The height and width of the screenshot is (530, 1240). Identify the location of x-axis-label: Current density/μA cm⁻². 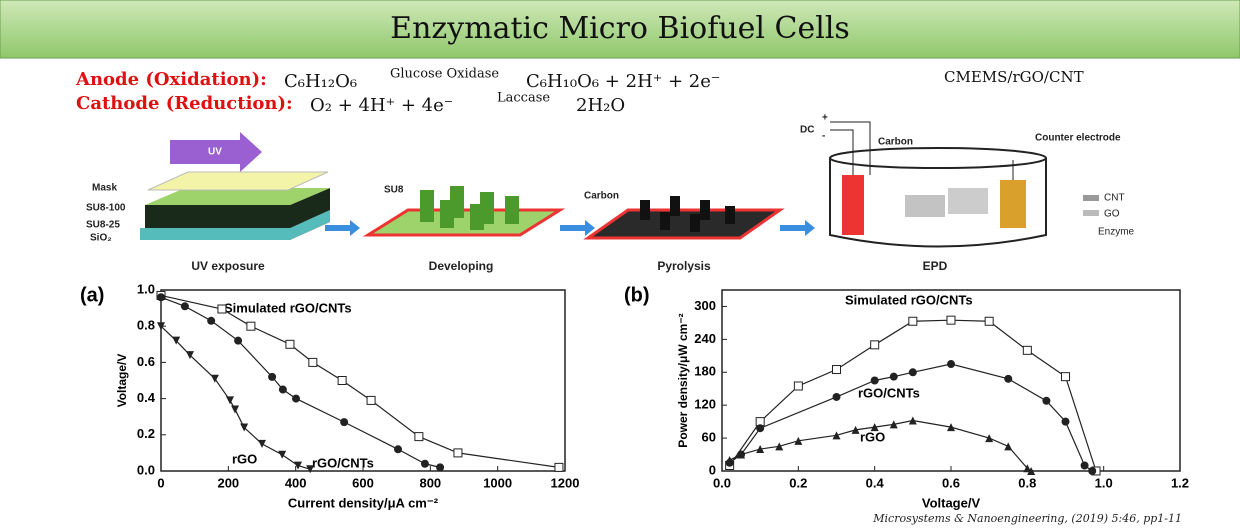
(363, 502).